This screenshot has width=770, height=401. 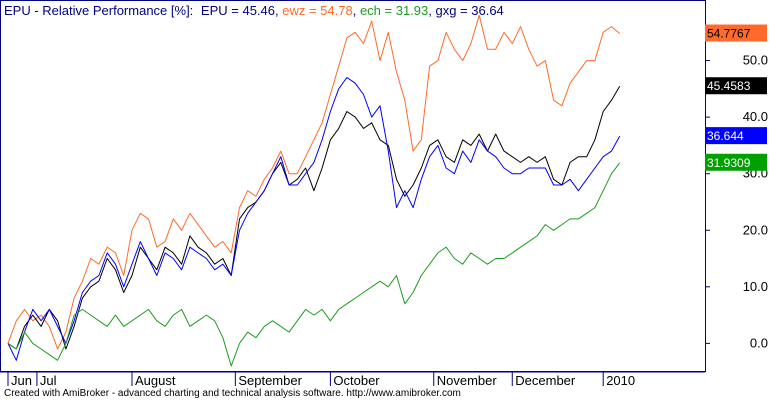 What do you see at coordinates (356, 380) in the screenshot?
I see `x-tick-label: October` at bounding box center [356, 380].